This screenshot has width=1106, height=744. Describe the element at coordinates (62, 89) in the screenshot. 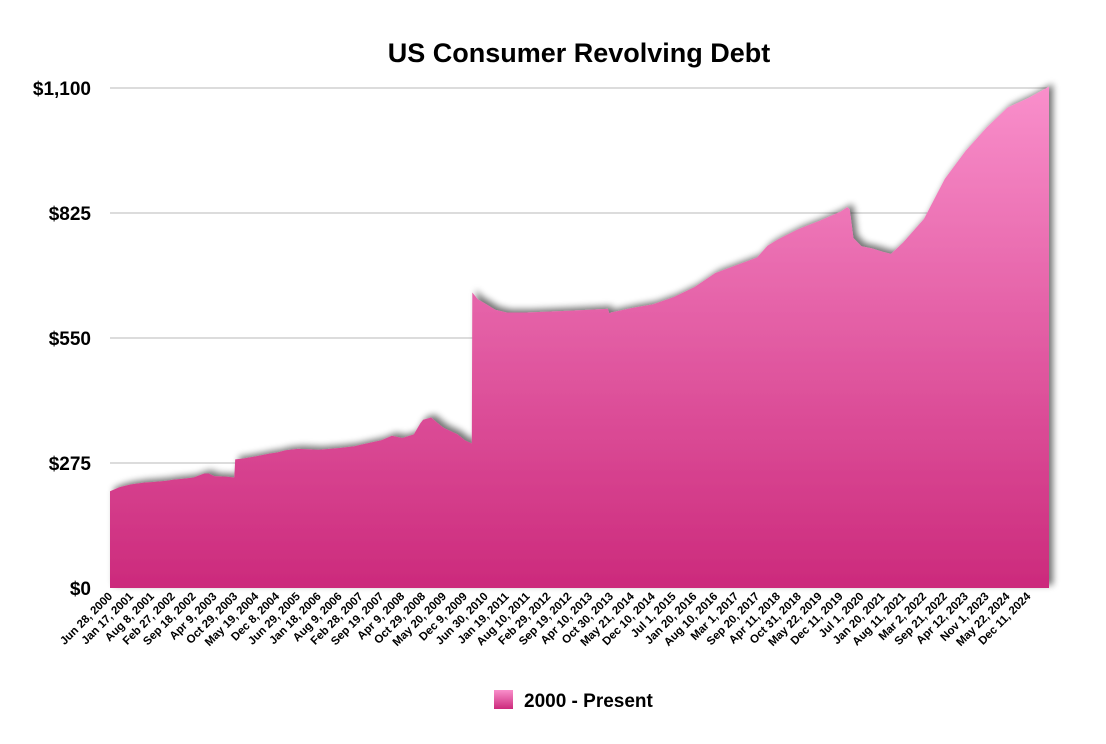

I see `y-tick-label: $1,100` at that location.